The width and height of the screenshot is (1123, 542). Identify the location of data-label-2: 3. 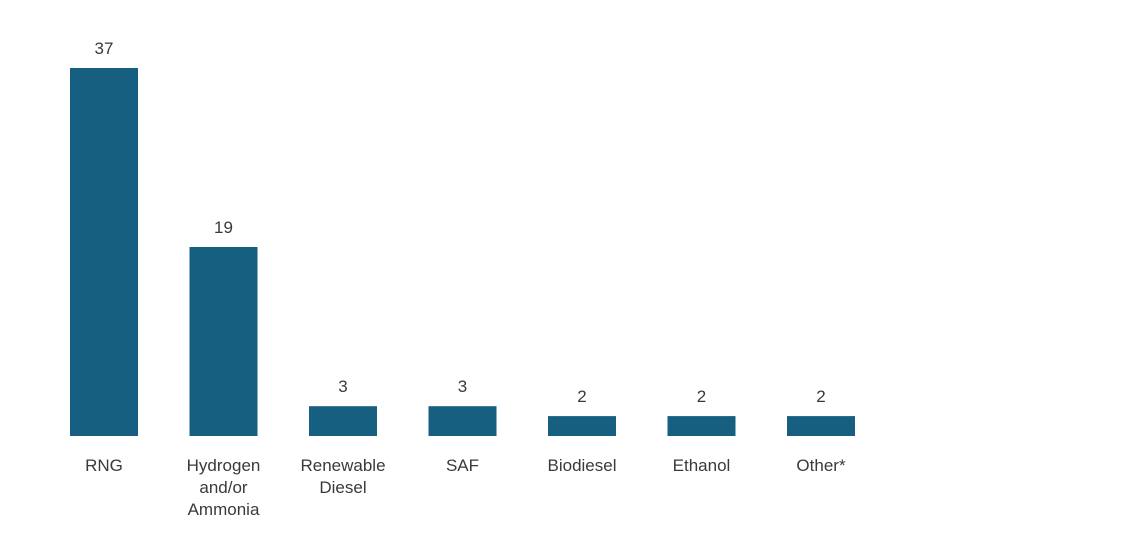
(342, 386).